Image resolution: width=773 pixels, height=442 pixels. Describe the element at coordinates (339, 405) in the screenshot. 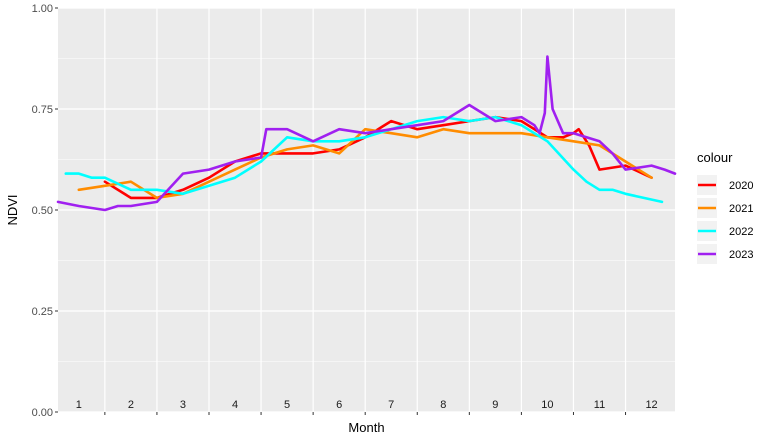

I see `month-label: 6` at that location.